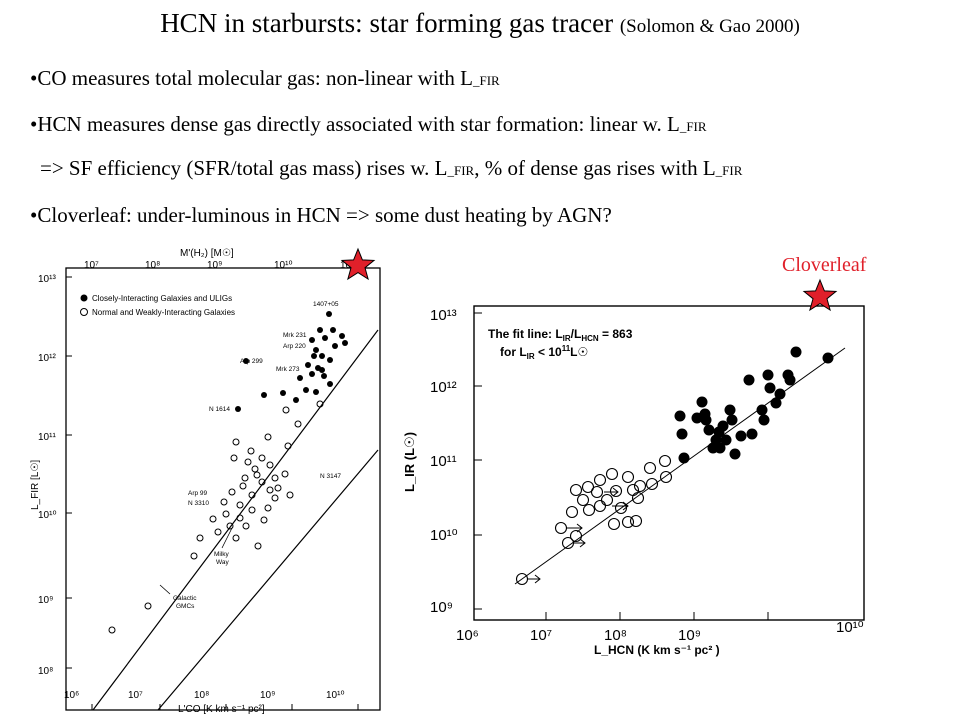  What do you see at coordinates (531, 356) in the screenshot?
I see `right-fit-sub-ir-2: IR` at bounding box center [531, 356].